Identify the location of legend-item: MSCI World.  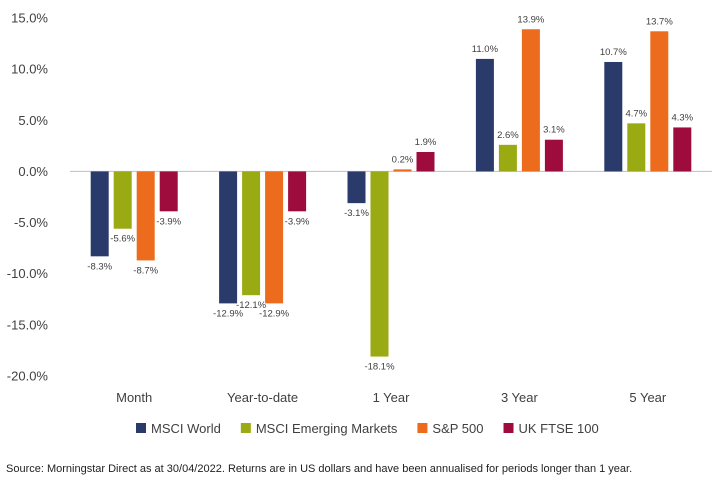
(178, 428).